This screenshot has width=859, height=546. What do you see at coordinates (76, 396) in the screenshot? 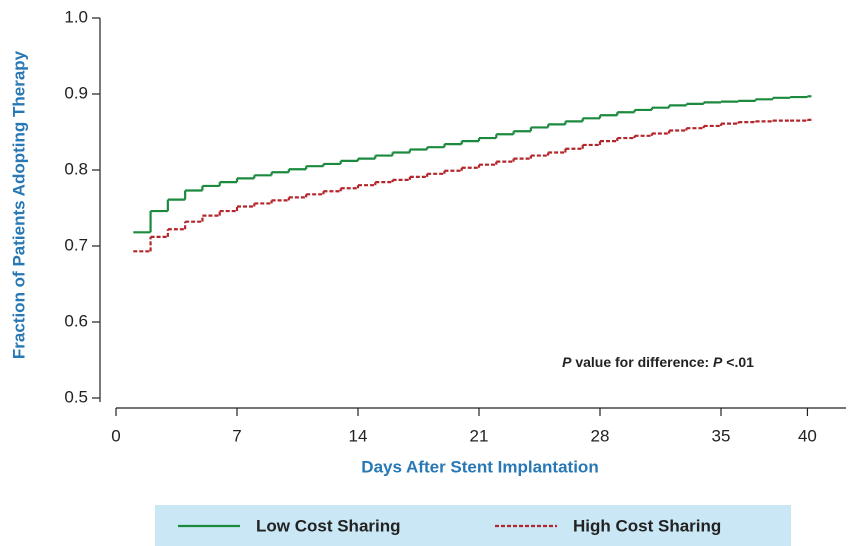
I see `y-tick-label: 0.5` at bounding box center [76, 396].